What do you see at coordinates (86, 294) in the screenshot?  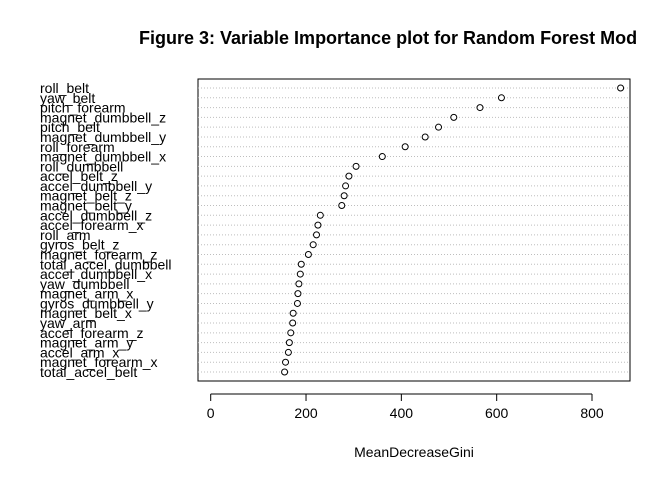 I see `variable-label: magnet_arm_x` at bounding box center [86, 294].